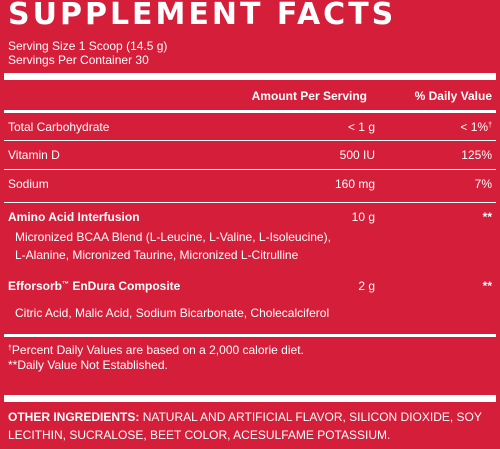 Image resolution: width=500 pixels, height=449 pixels. I want to click on thick-divider-top, so click(250, 76).